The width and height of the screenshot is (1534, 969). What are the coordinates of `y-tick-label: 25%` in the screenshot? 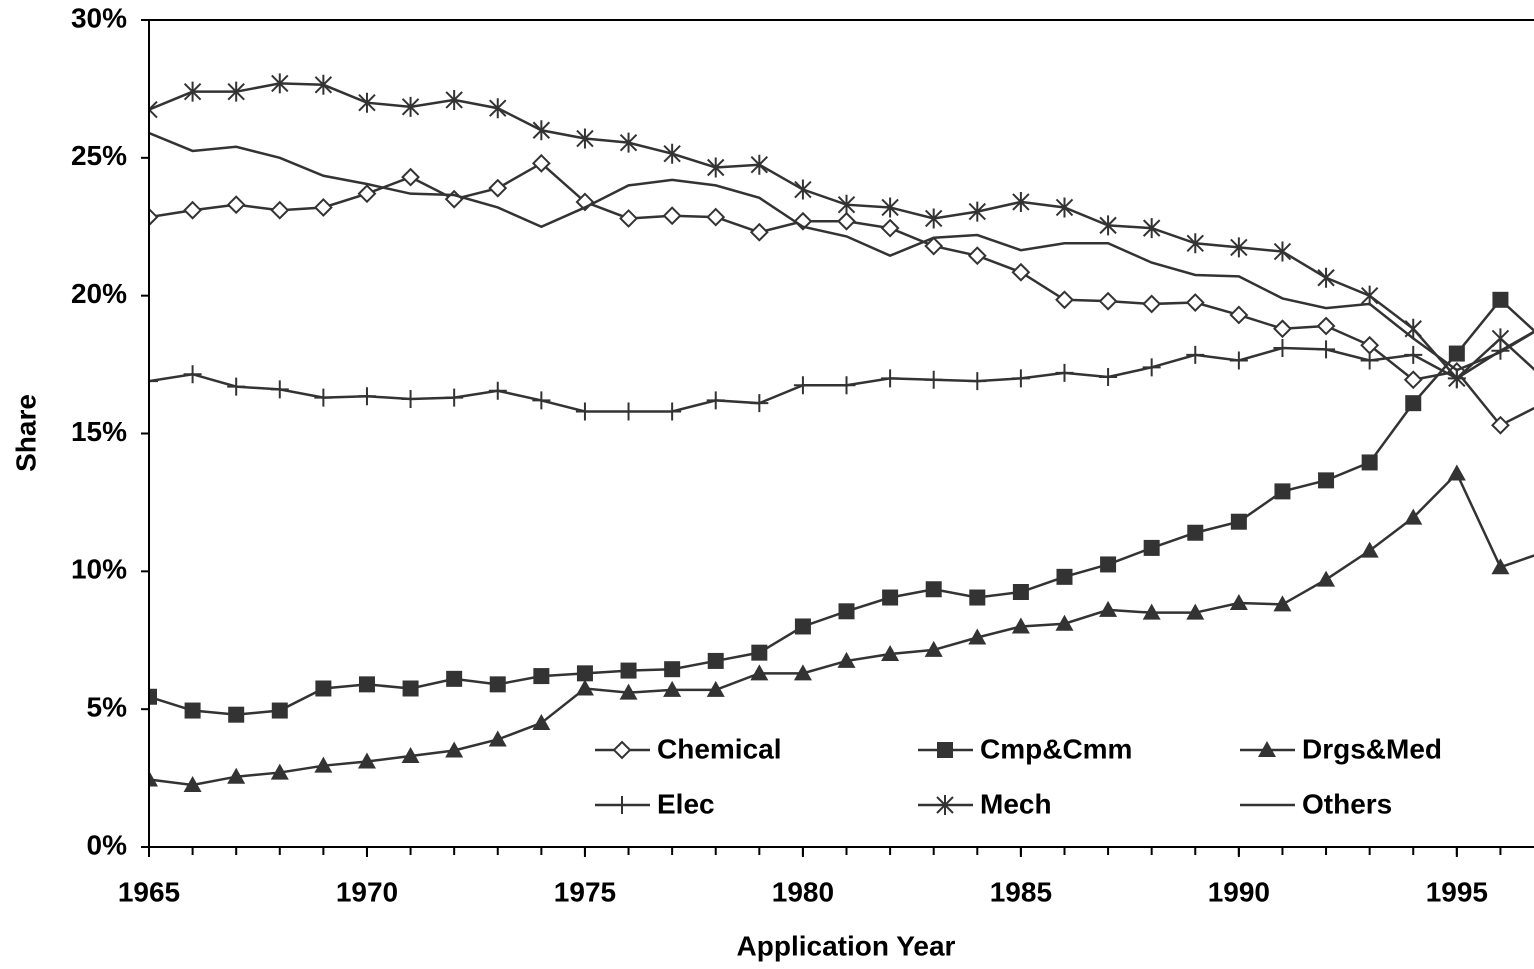 It's located at (99, 155).